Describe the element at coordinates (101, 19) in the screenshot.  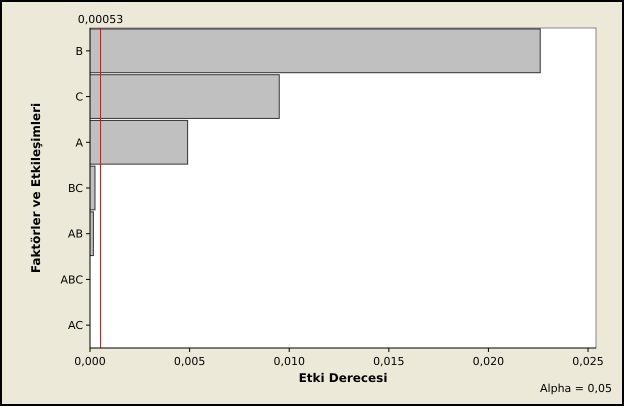
I see `ref-line-label: 0,00053` at that location.